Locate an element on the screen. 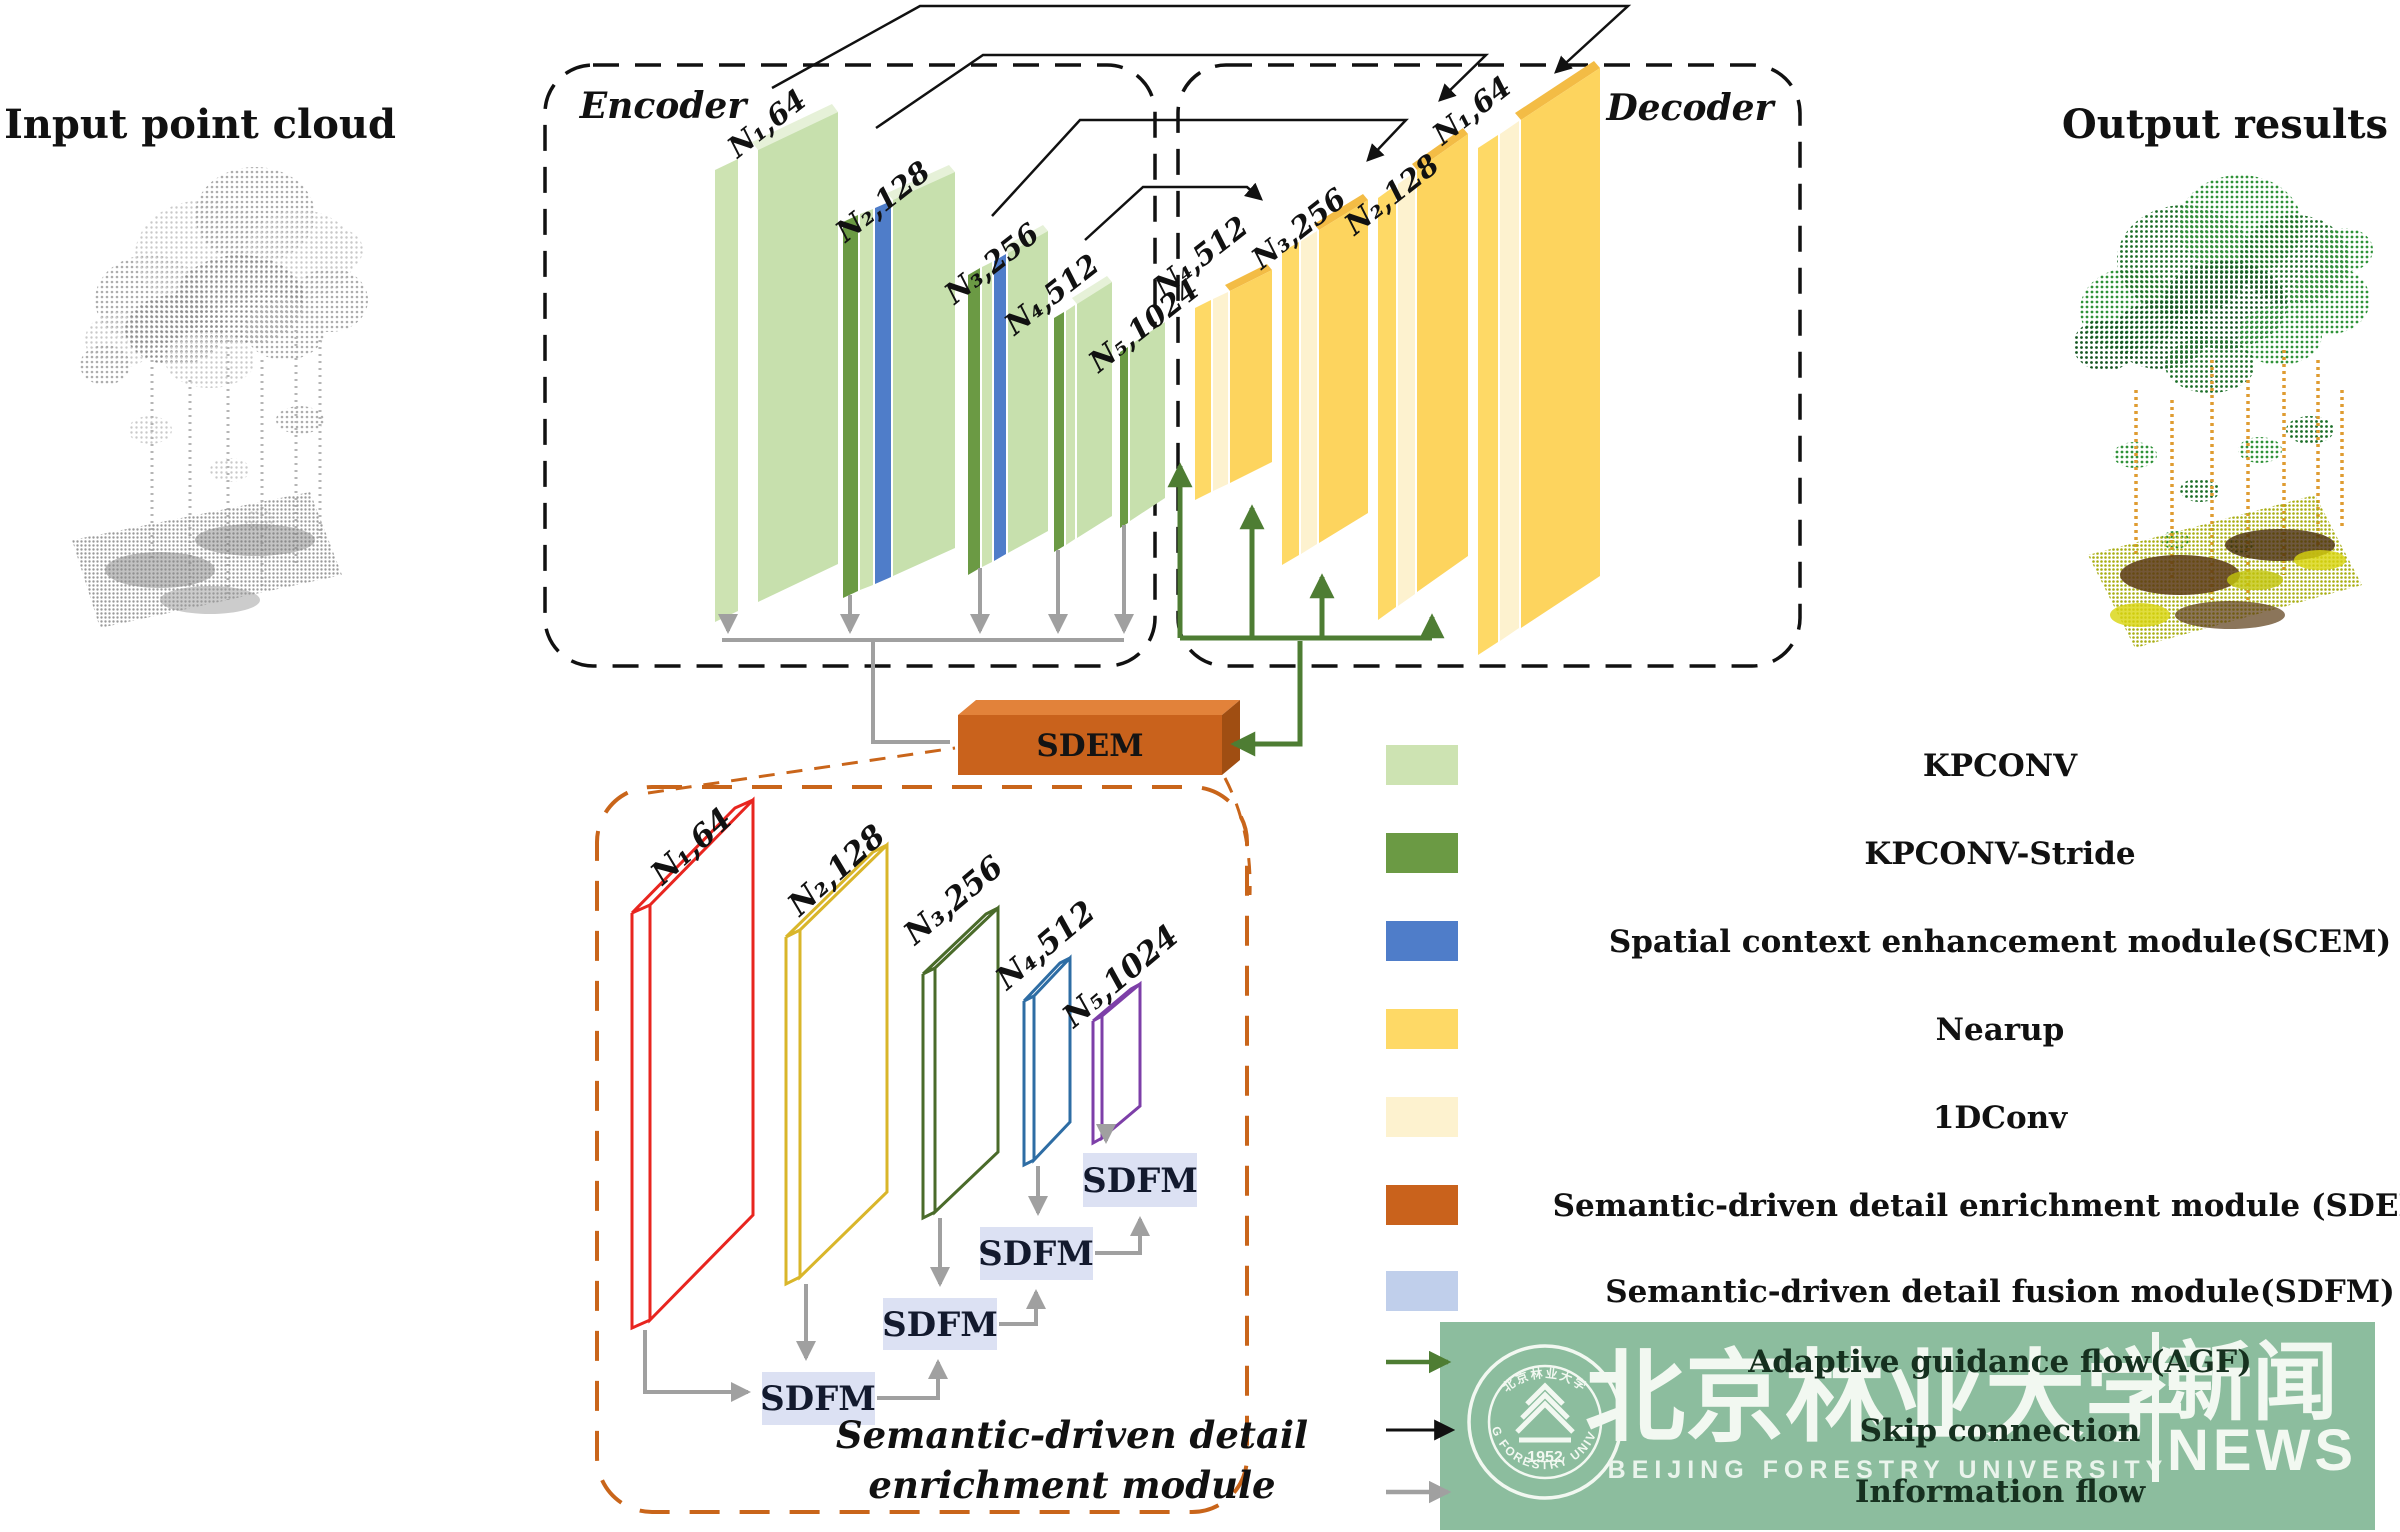 Image resolution: width=2400 pixels, height=1532 pixels. sdfm-boxes: SDFM SDFM SDFM SDFM is located at coordinates (979, 1289).